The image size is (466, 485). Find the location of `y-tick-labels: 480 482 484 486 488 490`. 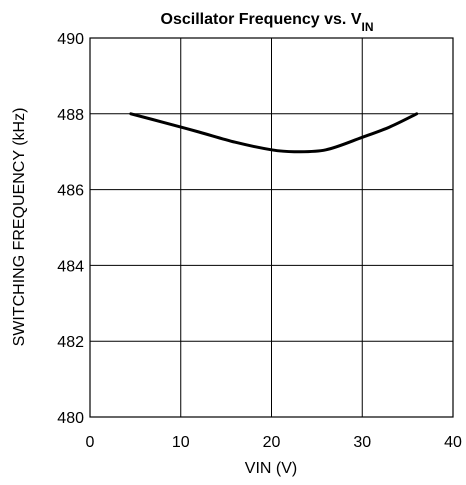

y-tick-labels: 480 482 484 486 488 490 is located at coordinates (70, 229).